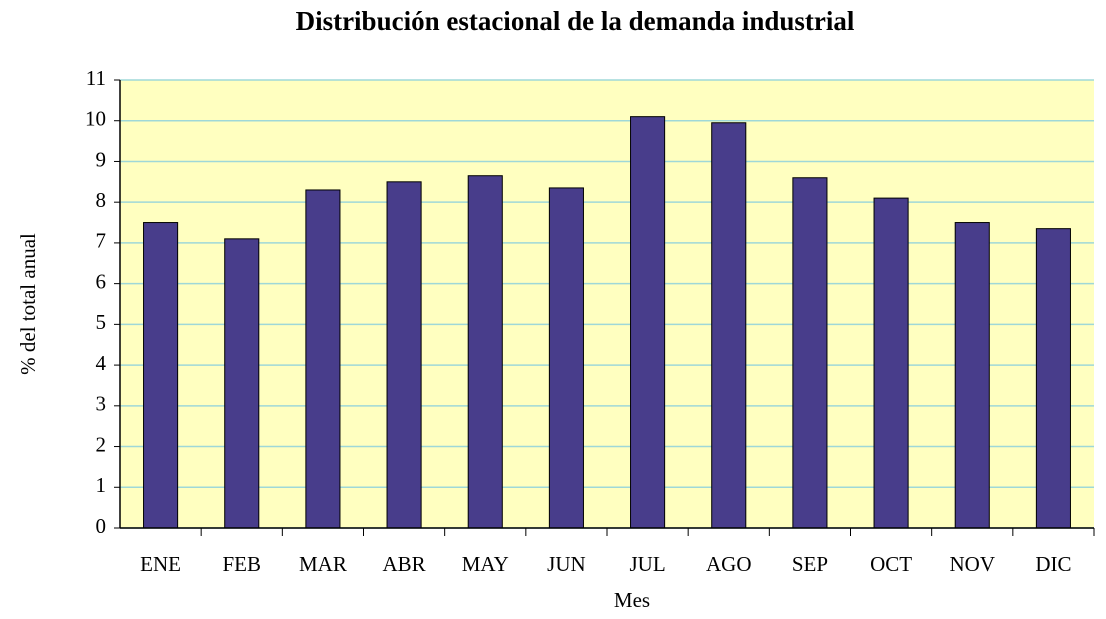 The width and height of the screenshot is (1106, 619). Describe the element at coordinates (160, 564) in the screenshot. I see `x-tick-label: ENE` at that location.